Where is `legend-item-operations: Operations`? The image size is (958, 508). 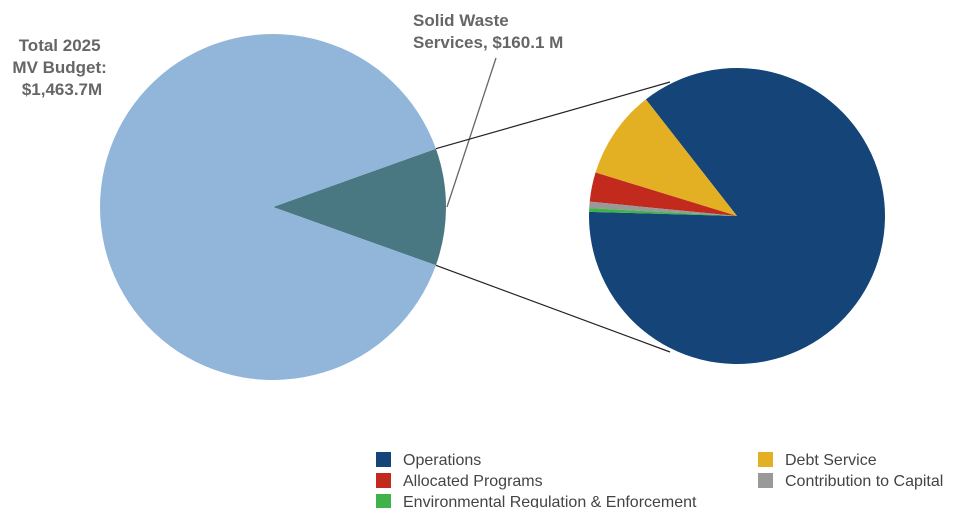 legend-item-operations: Operations is located at coordinates (428, 460).